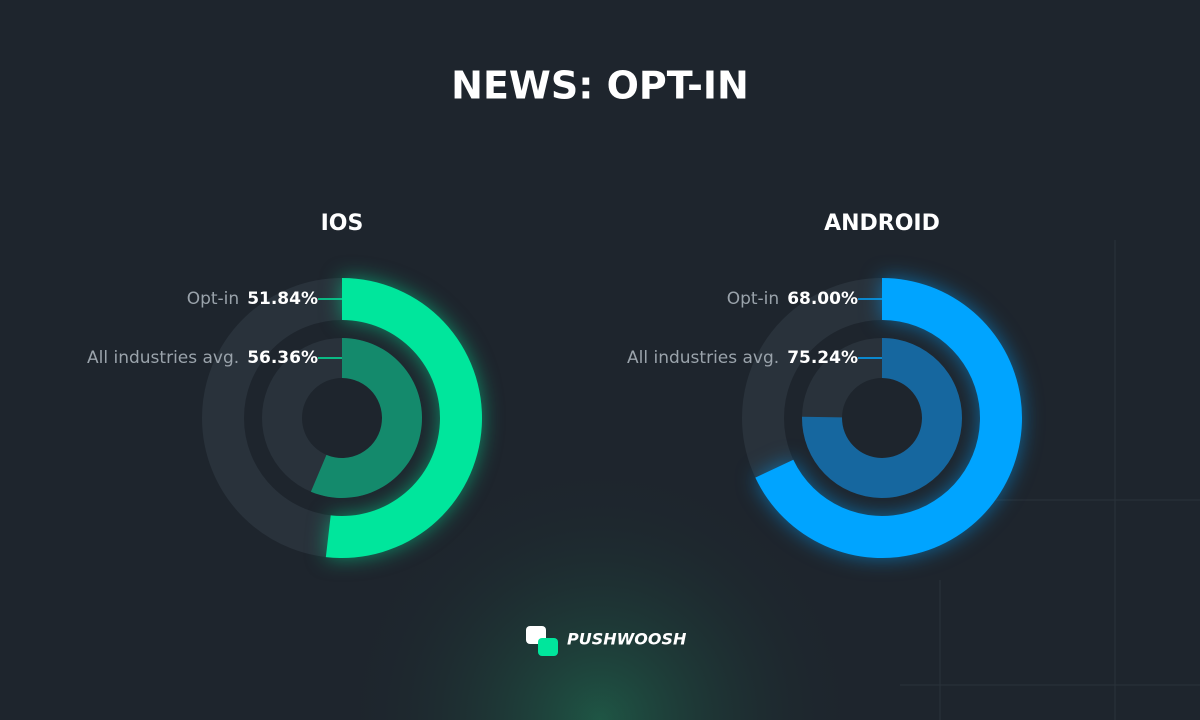  I want to click on chart-title: IOS, so click(342, 223).